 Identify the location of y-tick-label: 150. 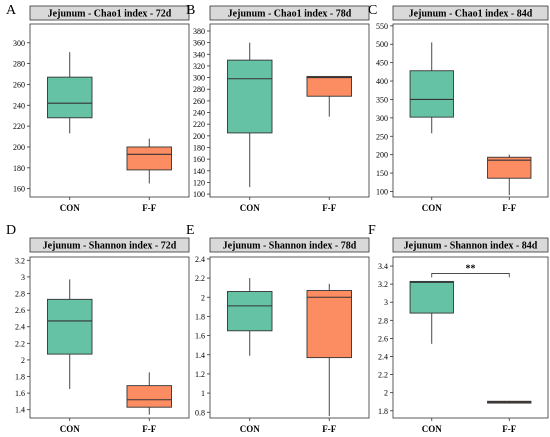
(382, 173).